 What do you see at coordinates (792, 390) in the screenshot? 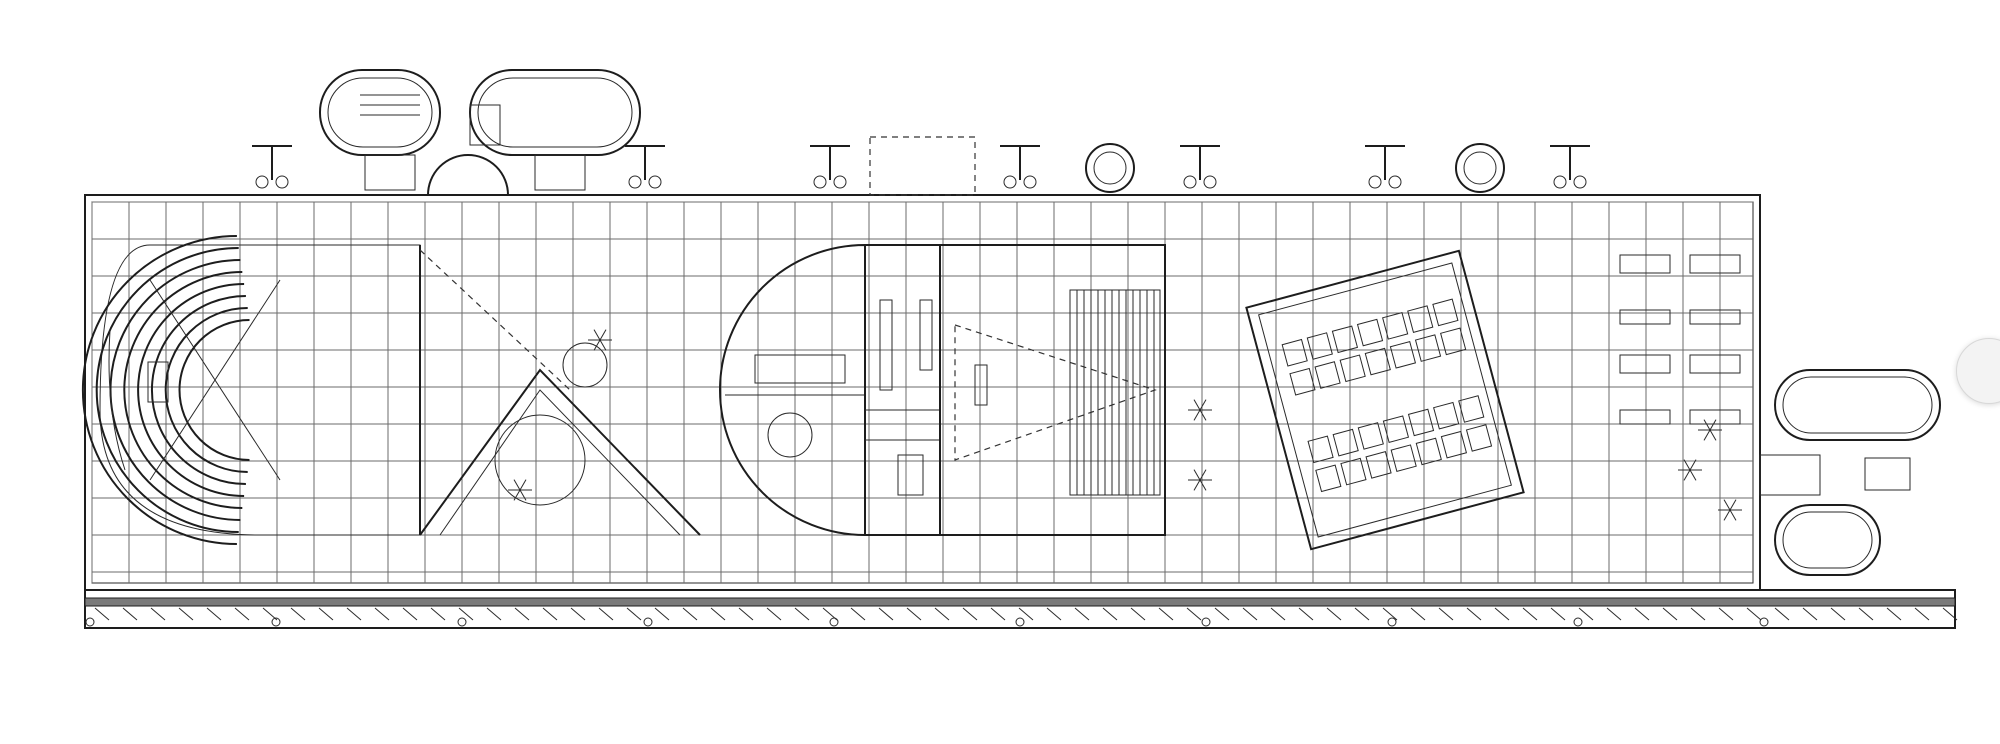
I see `meeting-room` at bounding box center [792, 390].